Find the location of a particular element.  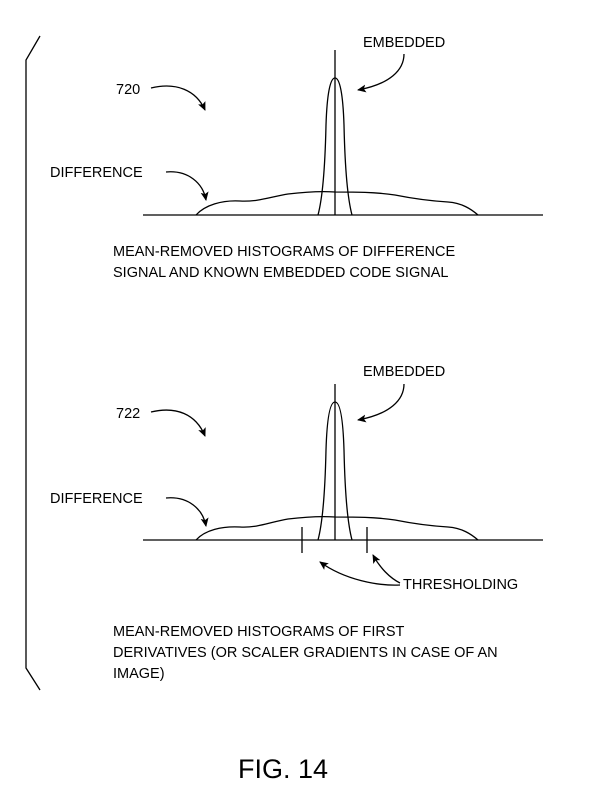

top-difference-arrow is located at coordinates (186, 186).